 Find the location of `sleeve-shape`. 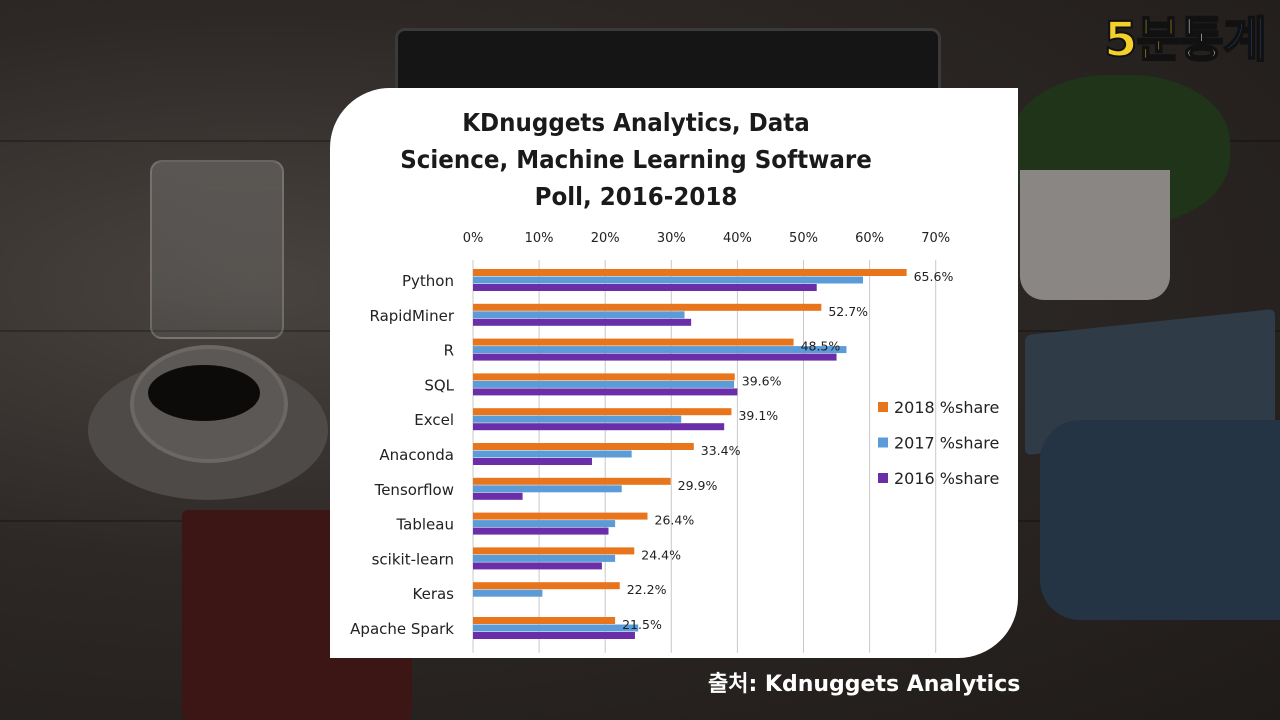

sleeve-shape is located at coordinates (1160, 520).